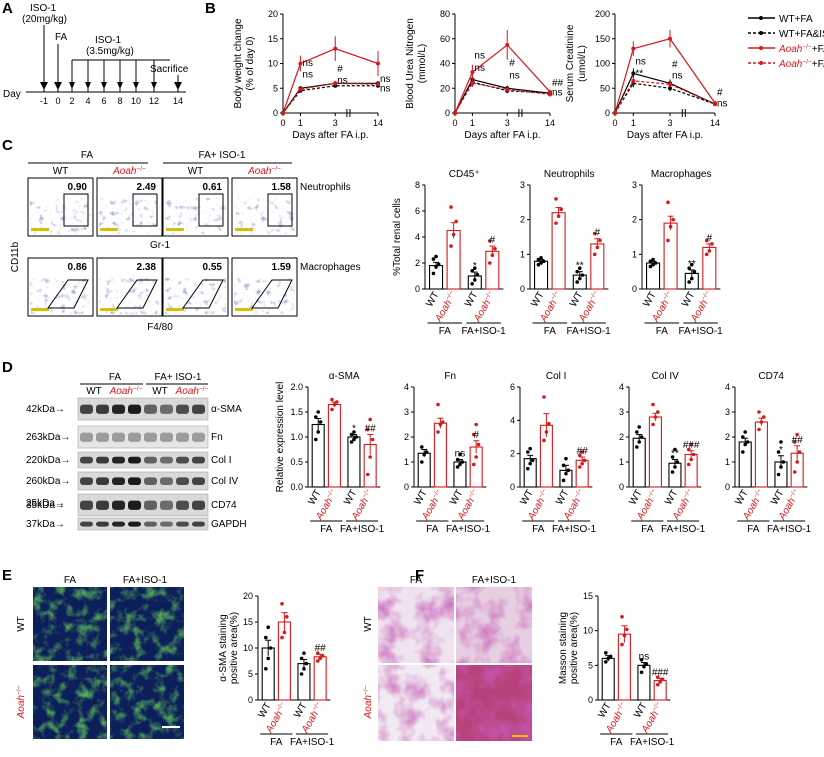 The width and height of the screenshot is (824, 757). What do you see at coordinates (453, 259) in the screenshot?
I see `bar` at bounding box center [453, 259].